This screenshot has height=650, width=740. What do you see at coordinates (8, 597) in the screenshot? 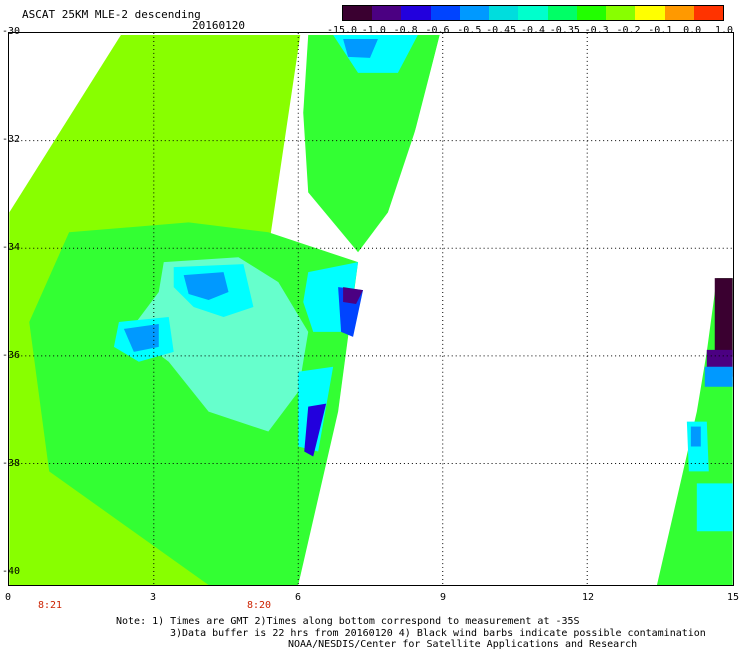
I see `longitude-label: 0` at bounding box center [8, 597].